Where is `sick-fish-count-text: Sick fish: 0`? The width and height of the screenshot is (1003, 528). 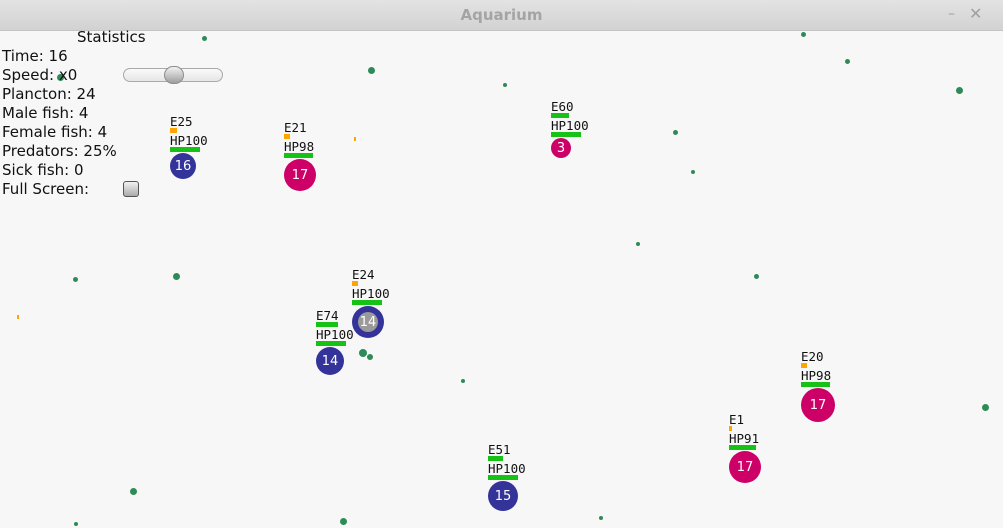 sick-fish-count-text: Sick fish: 0 is located at coordinates (43, 170).